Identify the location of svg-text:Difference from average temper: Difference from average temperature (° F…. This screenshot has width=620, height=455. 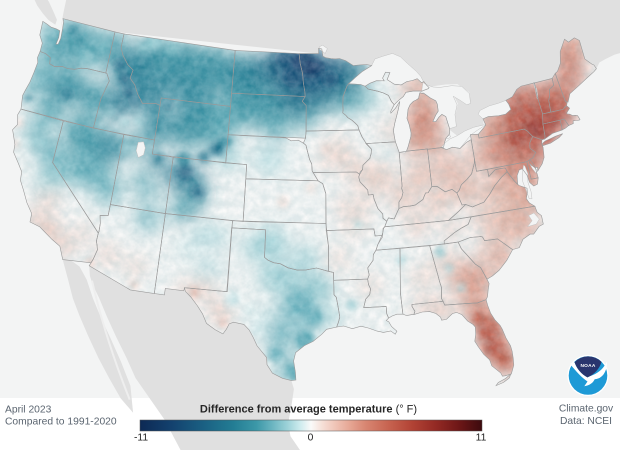
(308, 410).